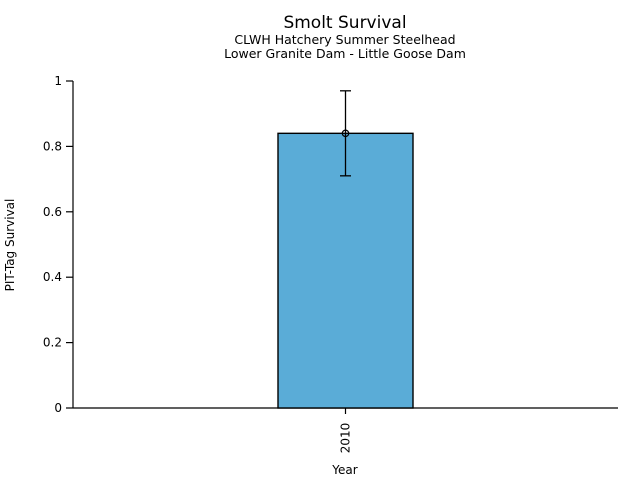 This screenshot has width=640, height=480. Describe the element at coordinates (52, 146) in the screenshot. I see `y-tick-label: 0.8` at that location.